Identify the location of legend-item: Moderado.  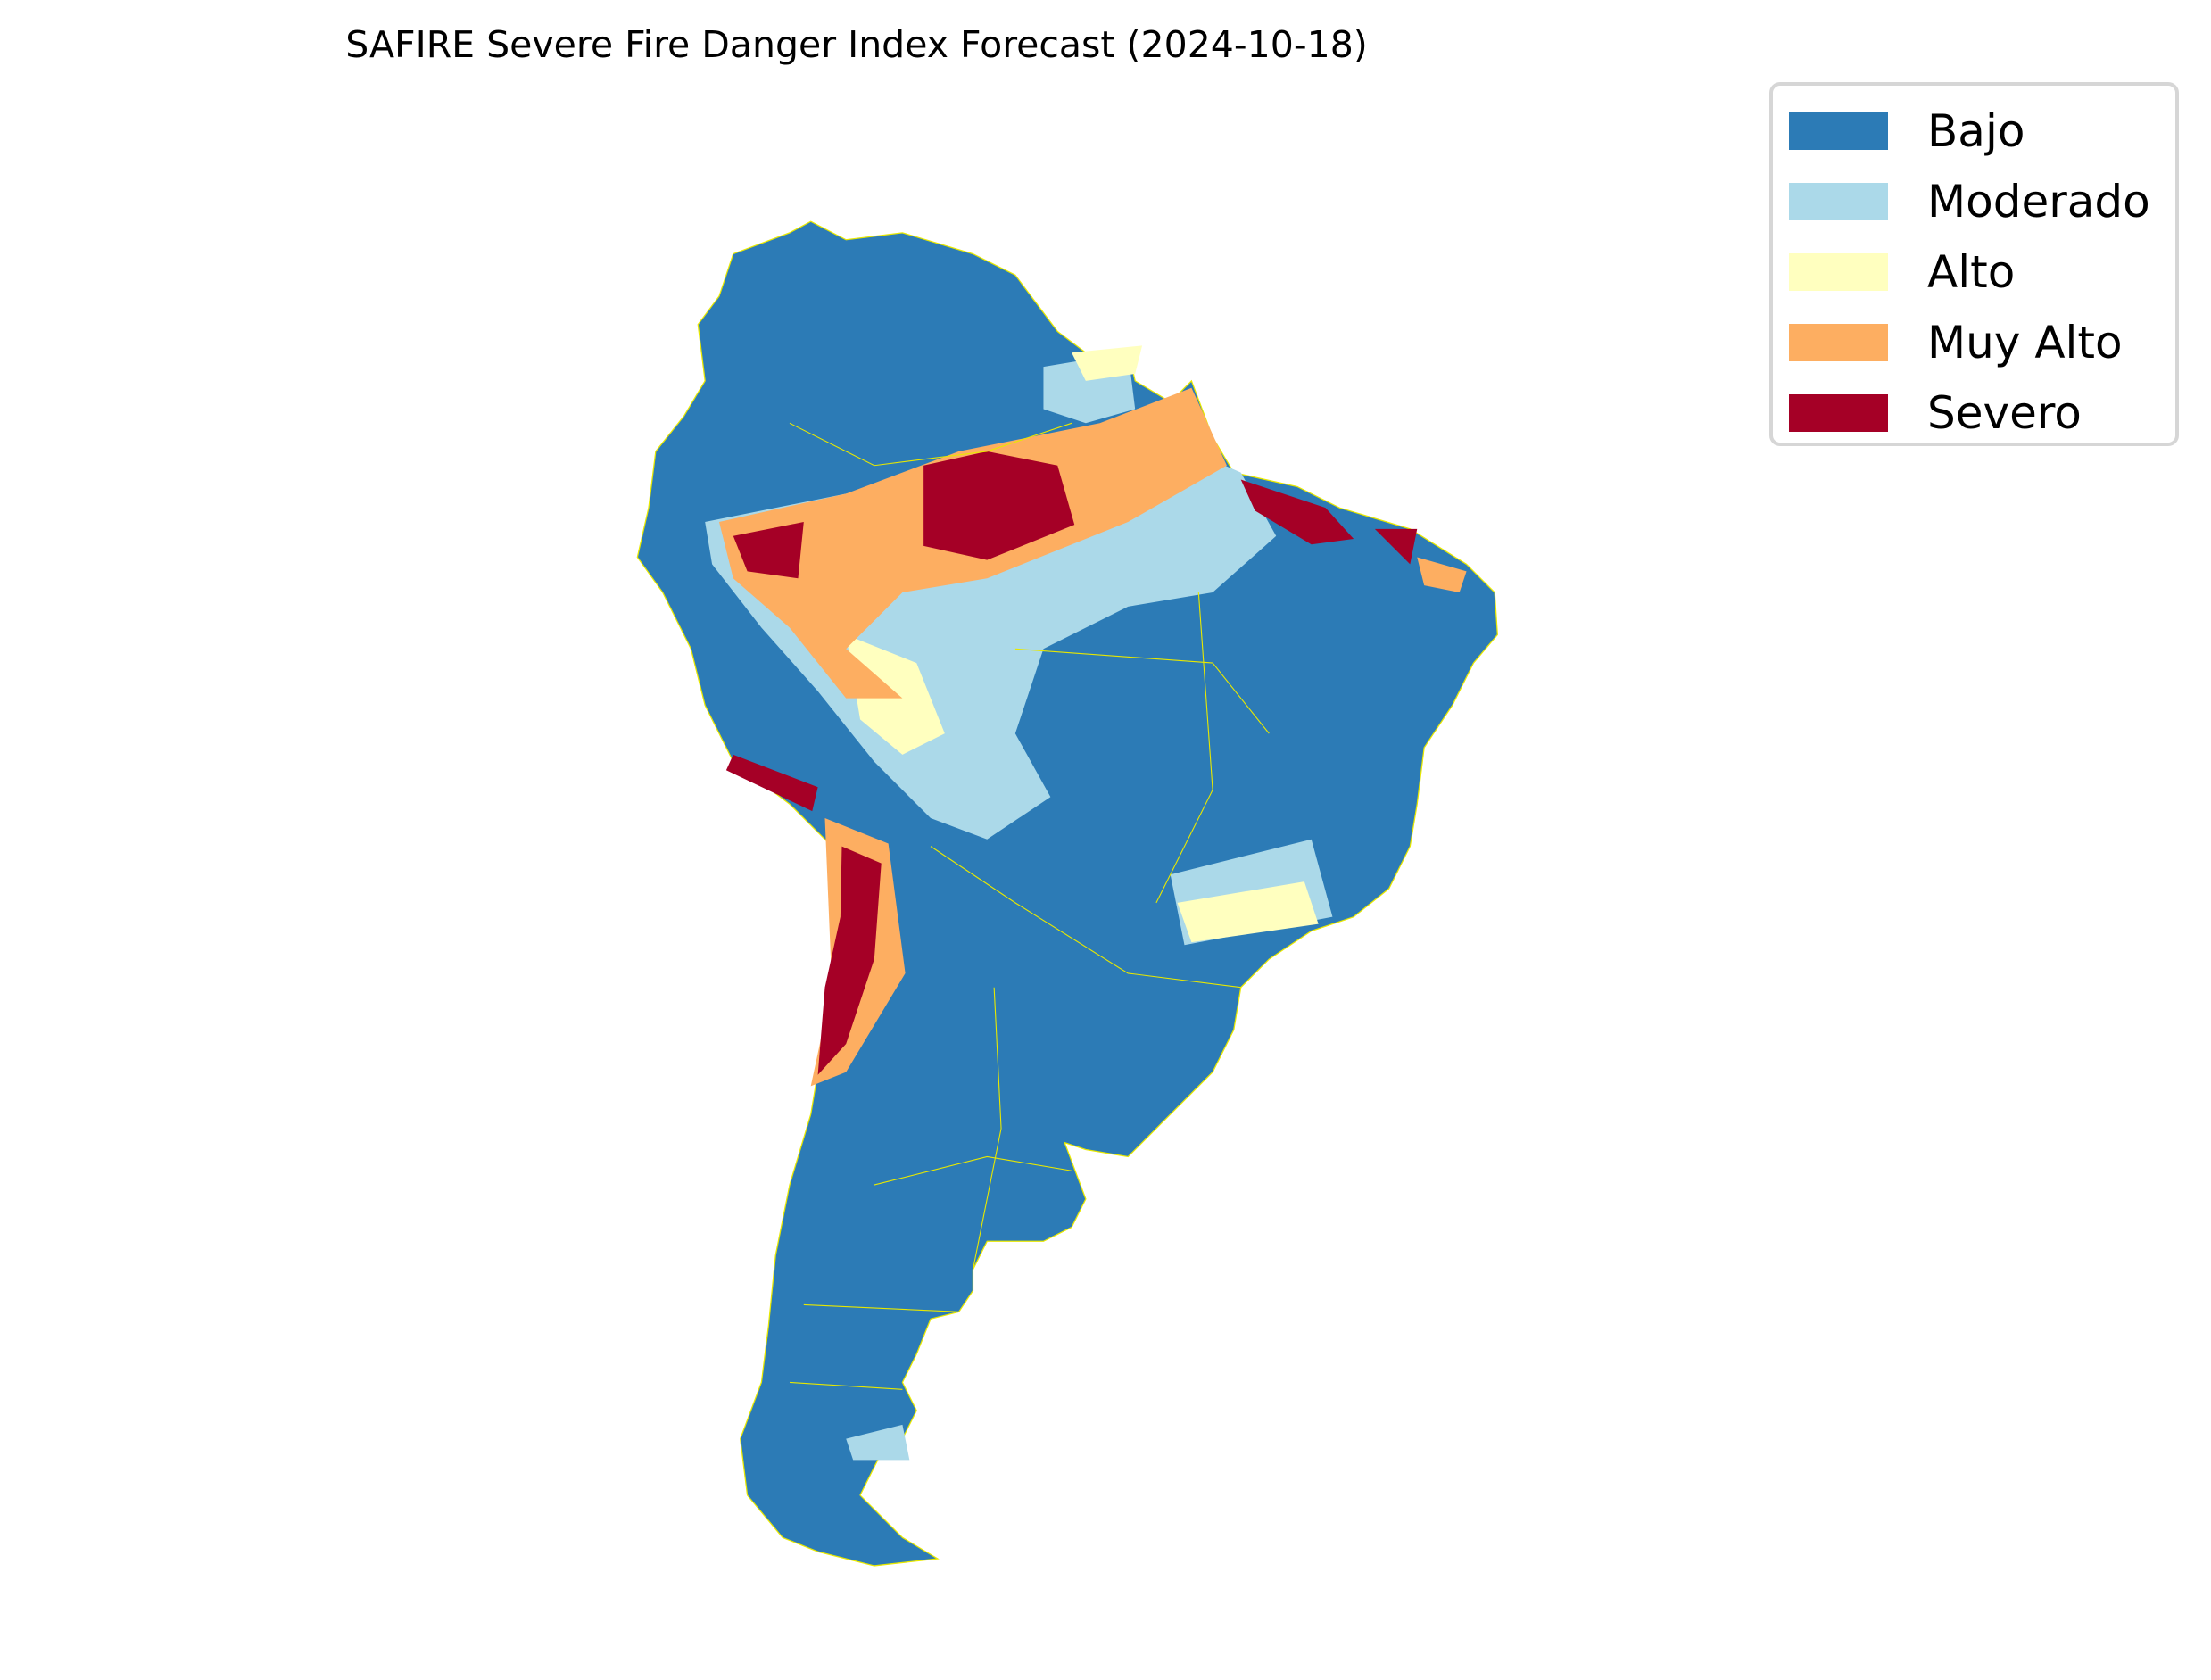
(1970, 201).